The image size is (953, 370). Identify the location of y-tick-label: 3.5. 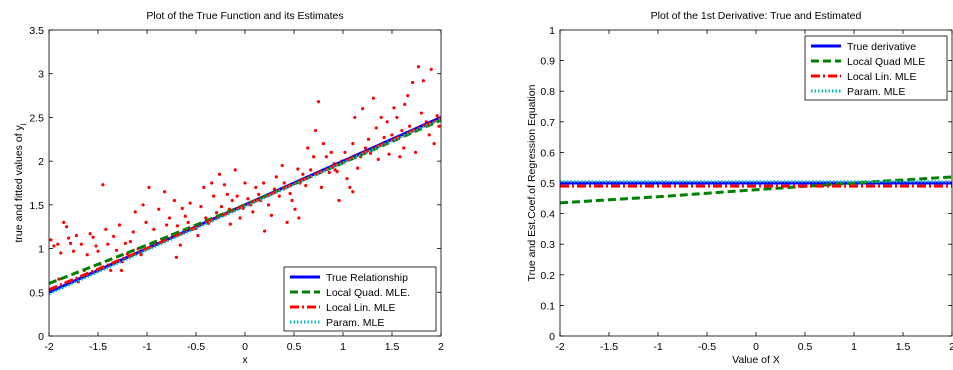
(36, 31).